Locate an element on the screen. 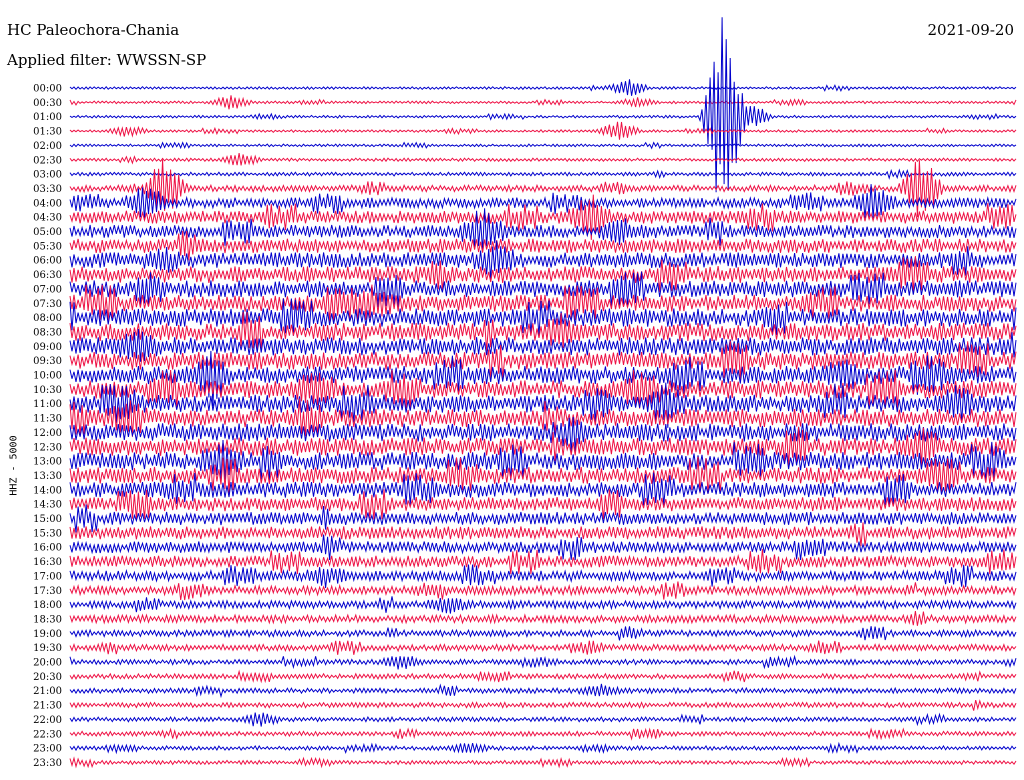 This screenshot has width=1024, height=780. row-time-label: 11:30 is located at coordinates (47, 419).